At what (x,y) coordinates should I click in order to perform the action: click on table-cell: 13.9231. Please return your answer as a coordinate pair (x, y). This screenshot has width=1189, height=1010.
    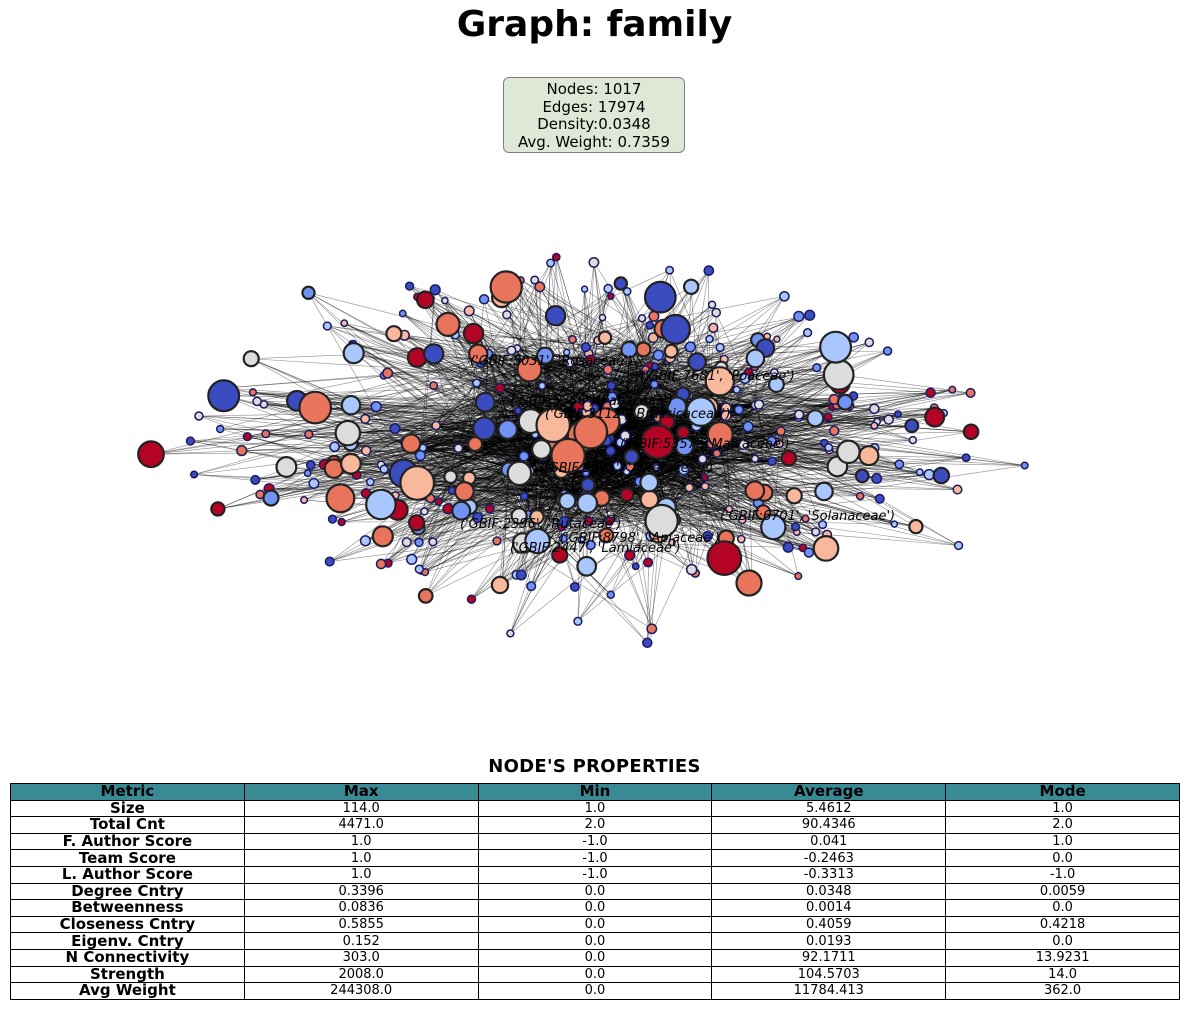
    Looking at the image, I should click on (1062, 957).